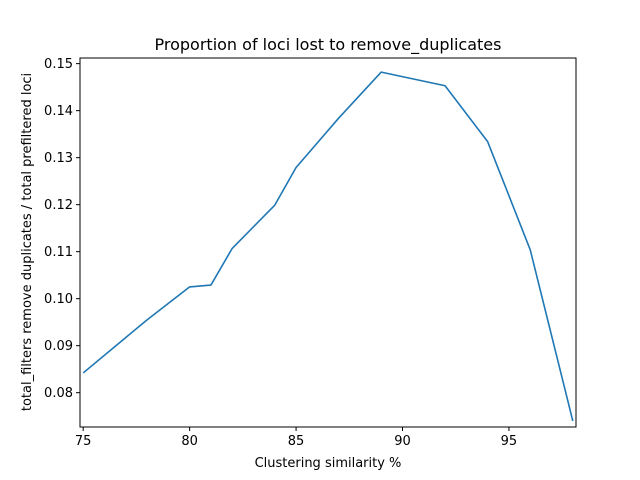 Image resolution: width=640 pixels, height=480 pixels. What do you see at coordinates (58, 299) in the screenshot?
I see `y-tick-label: 0.10` at bounding box center [58, 299].